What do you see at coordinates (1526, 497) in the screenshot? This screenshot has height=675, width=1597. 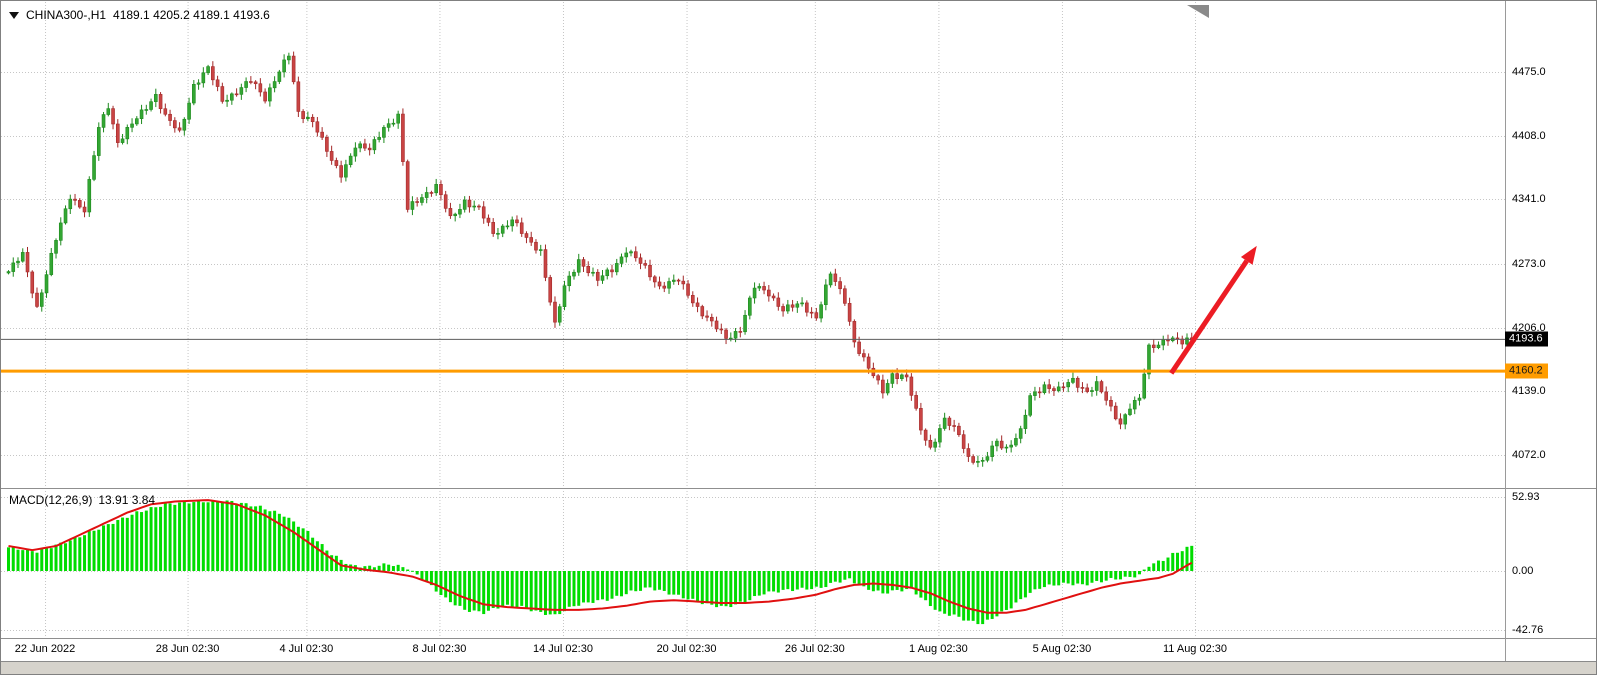 I see `macd-axis-label: 52.93` at bounding box center [1526, 497].